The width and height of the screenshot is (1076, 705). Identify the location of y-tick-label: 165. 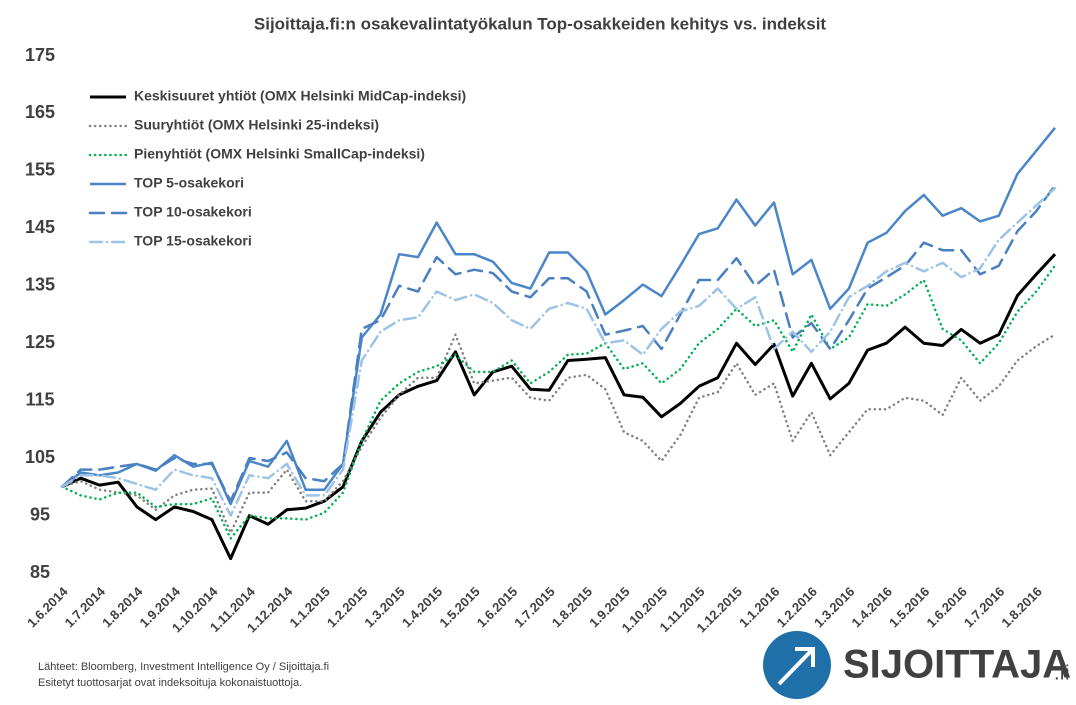
(40, 112).